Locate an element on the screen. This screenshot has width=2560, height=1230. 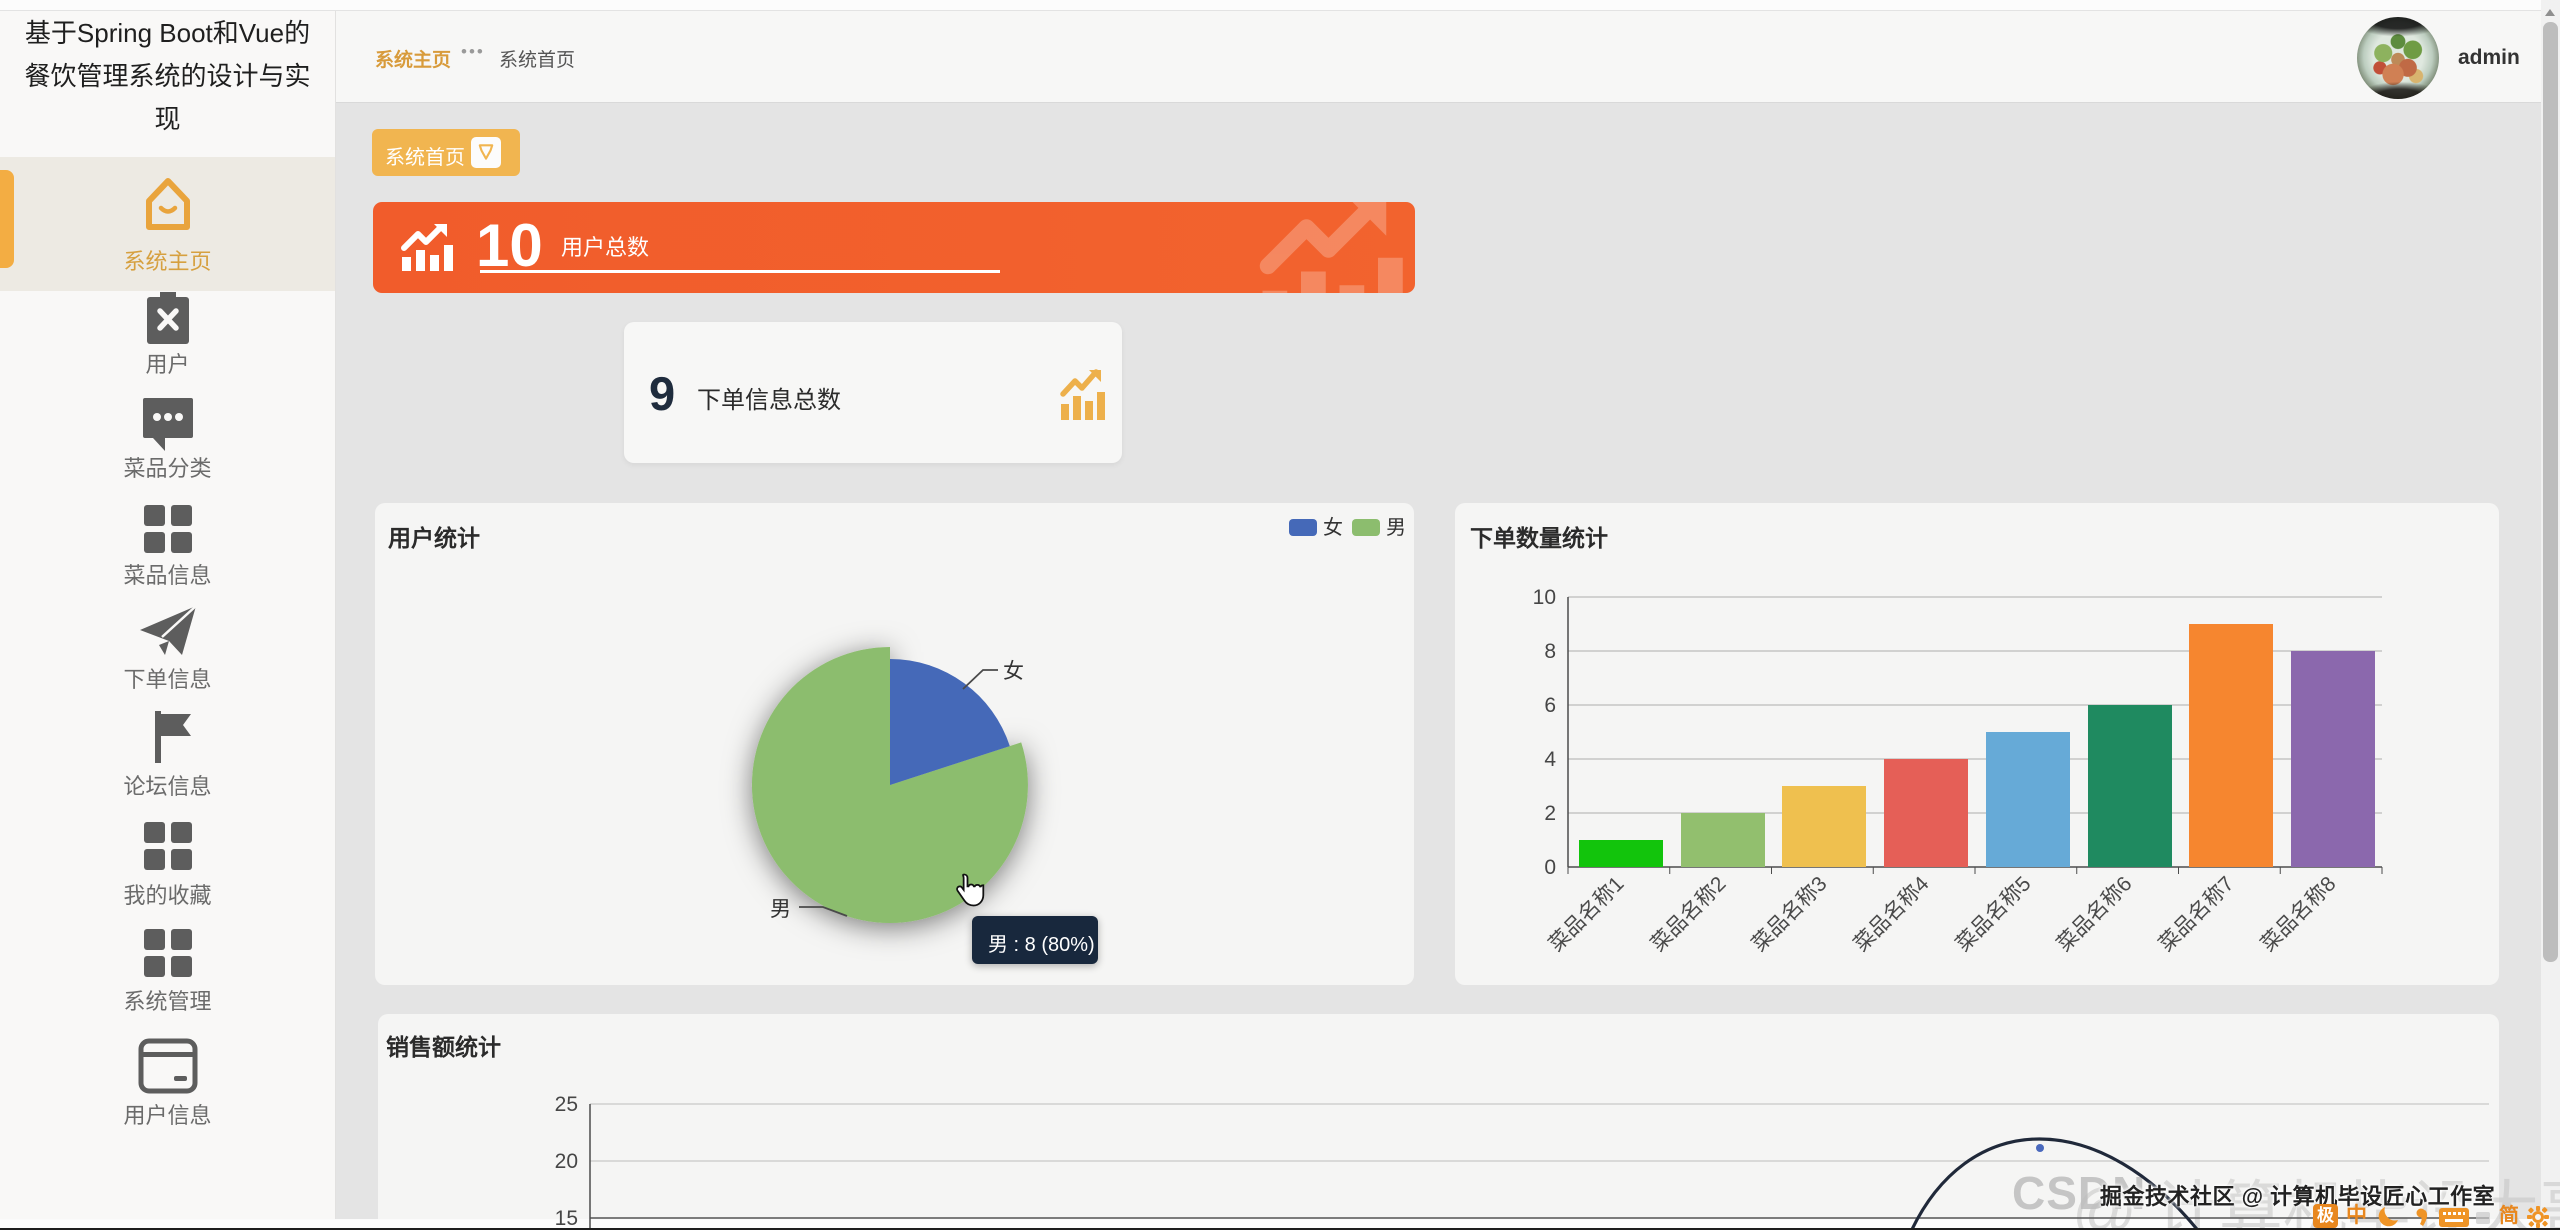
svg-text: 20 is located at coordinates (566, 1161).